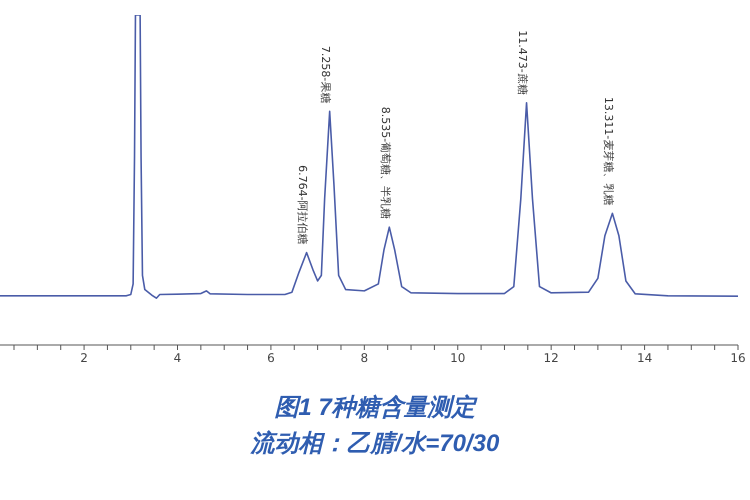 Image resolution: width=750 pixels, height=500 pixels. Describe the element at coordinates (303, 205) in the screenshot. I see `annotation: 6.764-阿拉伯糖` at that location.